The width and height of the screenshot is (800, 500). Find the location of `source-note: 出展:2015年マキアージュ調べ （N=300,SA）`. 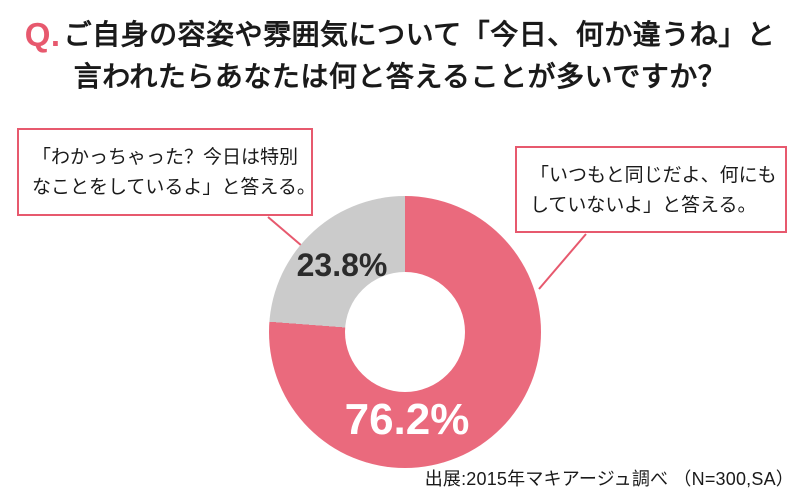

source-note: 出展:2015年マキアージュ調べ （N=300,SA） is located at coordinates (609, 479).